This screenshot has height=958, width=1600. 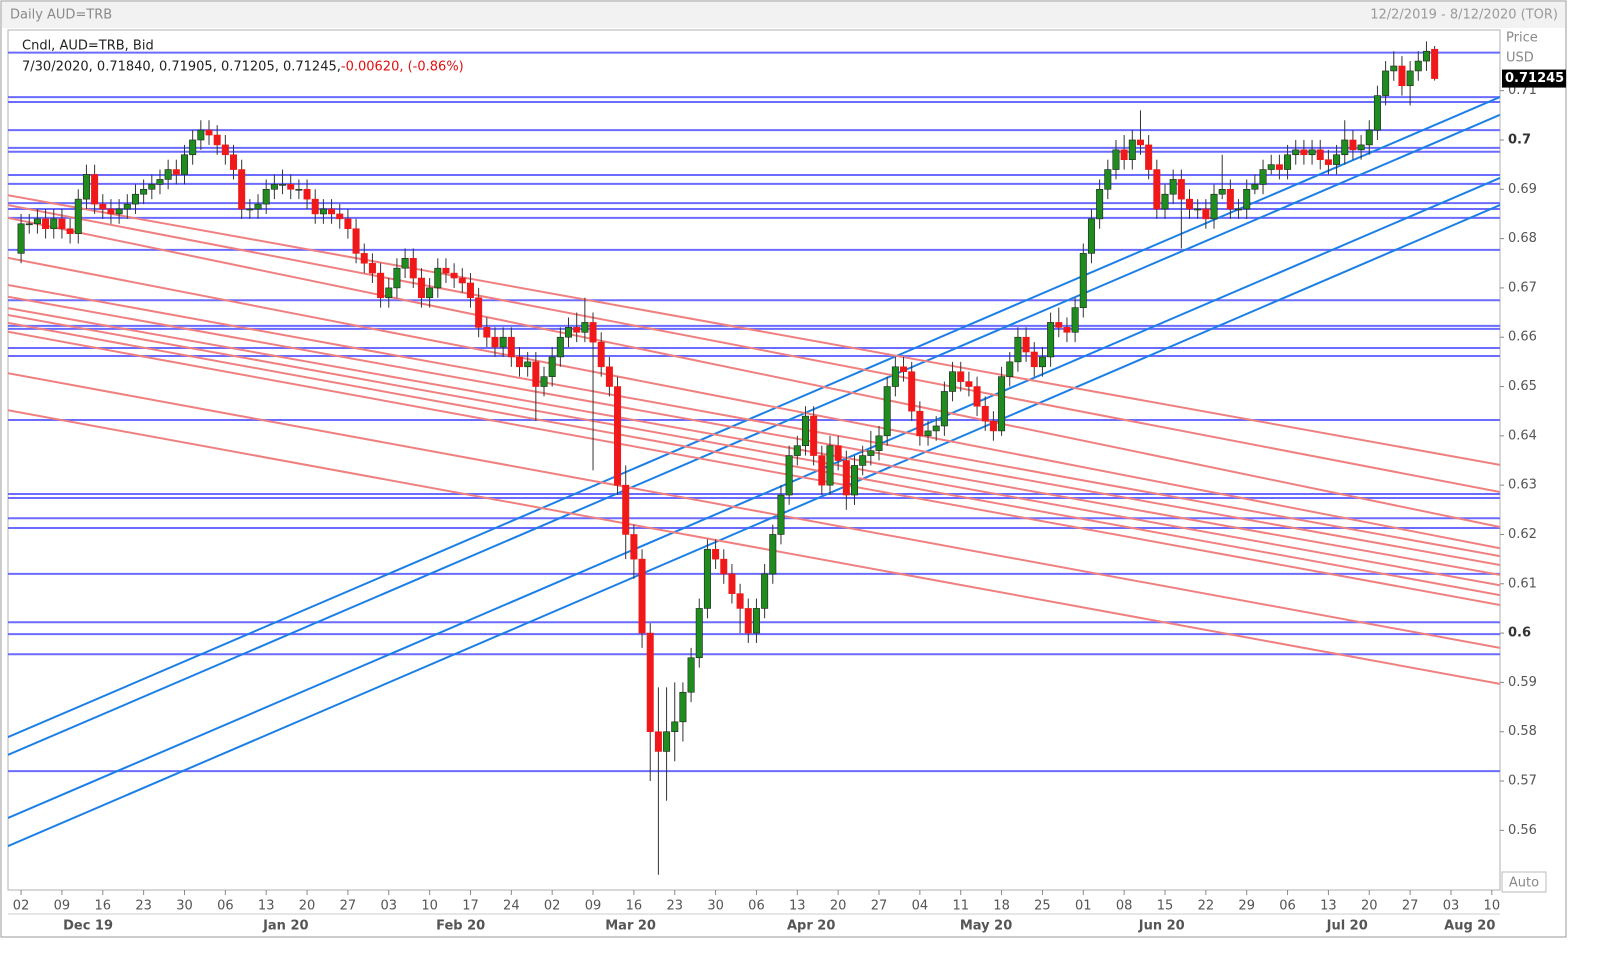 I want to click on x-tick-label: 23, so click(x=143, y=906).